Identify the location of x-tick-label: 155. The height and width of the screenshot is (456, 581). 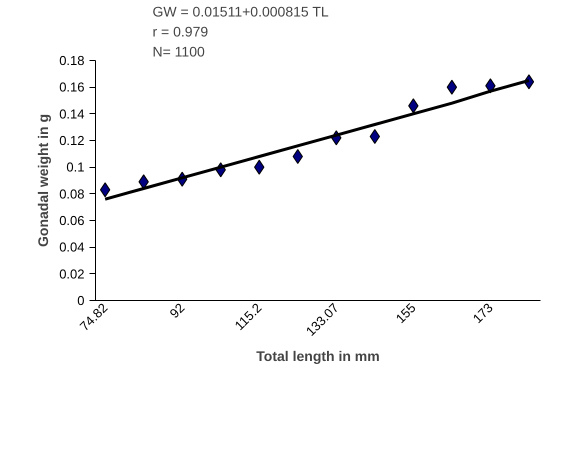
(405, 313).